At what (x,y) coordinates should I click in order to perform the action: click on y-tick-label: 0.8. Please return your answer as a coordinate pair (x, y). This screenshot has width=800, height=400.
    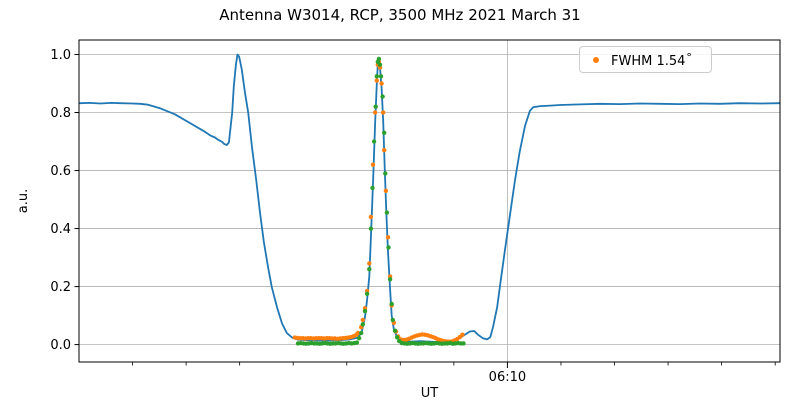
    Looking at the image, I should click on (60, 113).